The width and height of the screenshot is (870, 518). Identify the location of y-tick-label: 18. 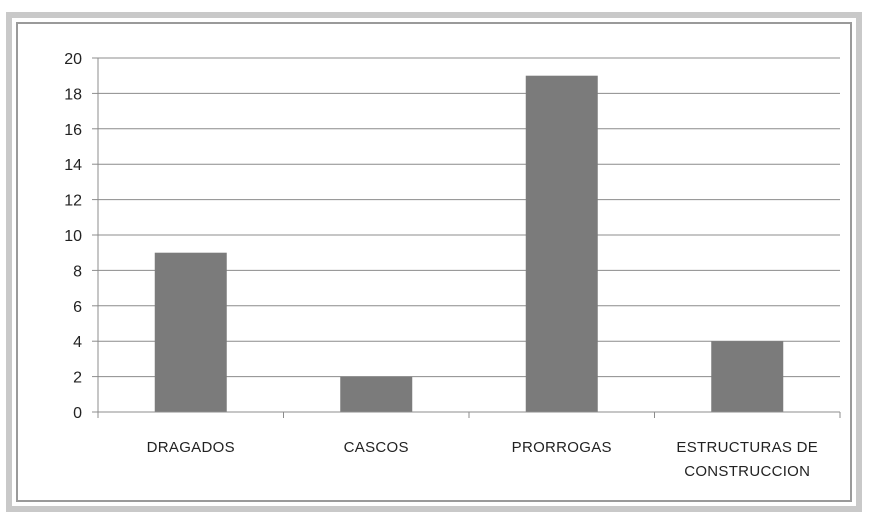
(73, 94).